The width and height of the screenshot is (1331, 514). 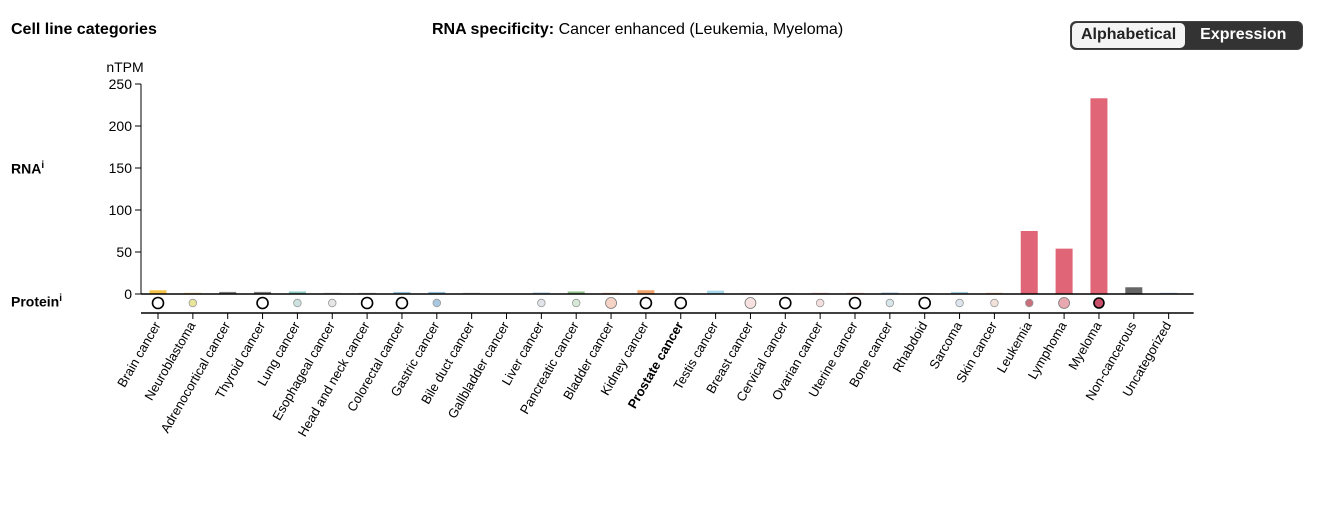 What do you see at coordinates (909, 347) in the screenshot?
I see `x-tick-label: Rhabdoid` at bounding box center [909, 347].